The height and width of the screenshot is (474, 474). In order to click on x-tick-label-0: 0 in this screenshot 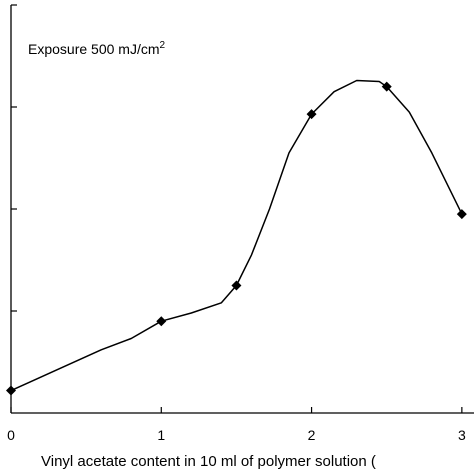, I will do `click(11, 435)`.